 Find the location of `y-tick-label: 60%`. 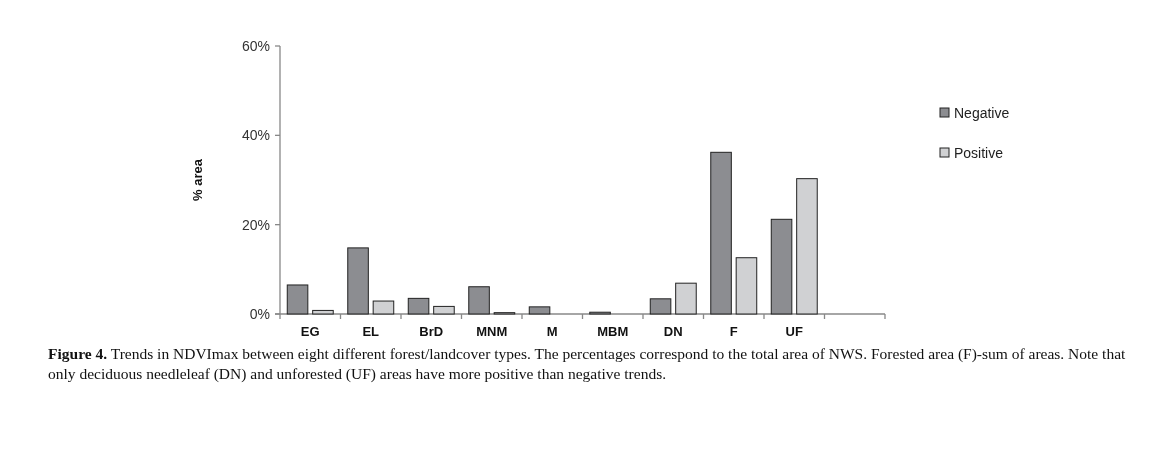

y-tick-label: 60% is located at coordinates (255, 45).